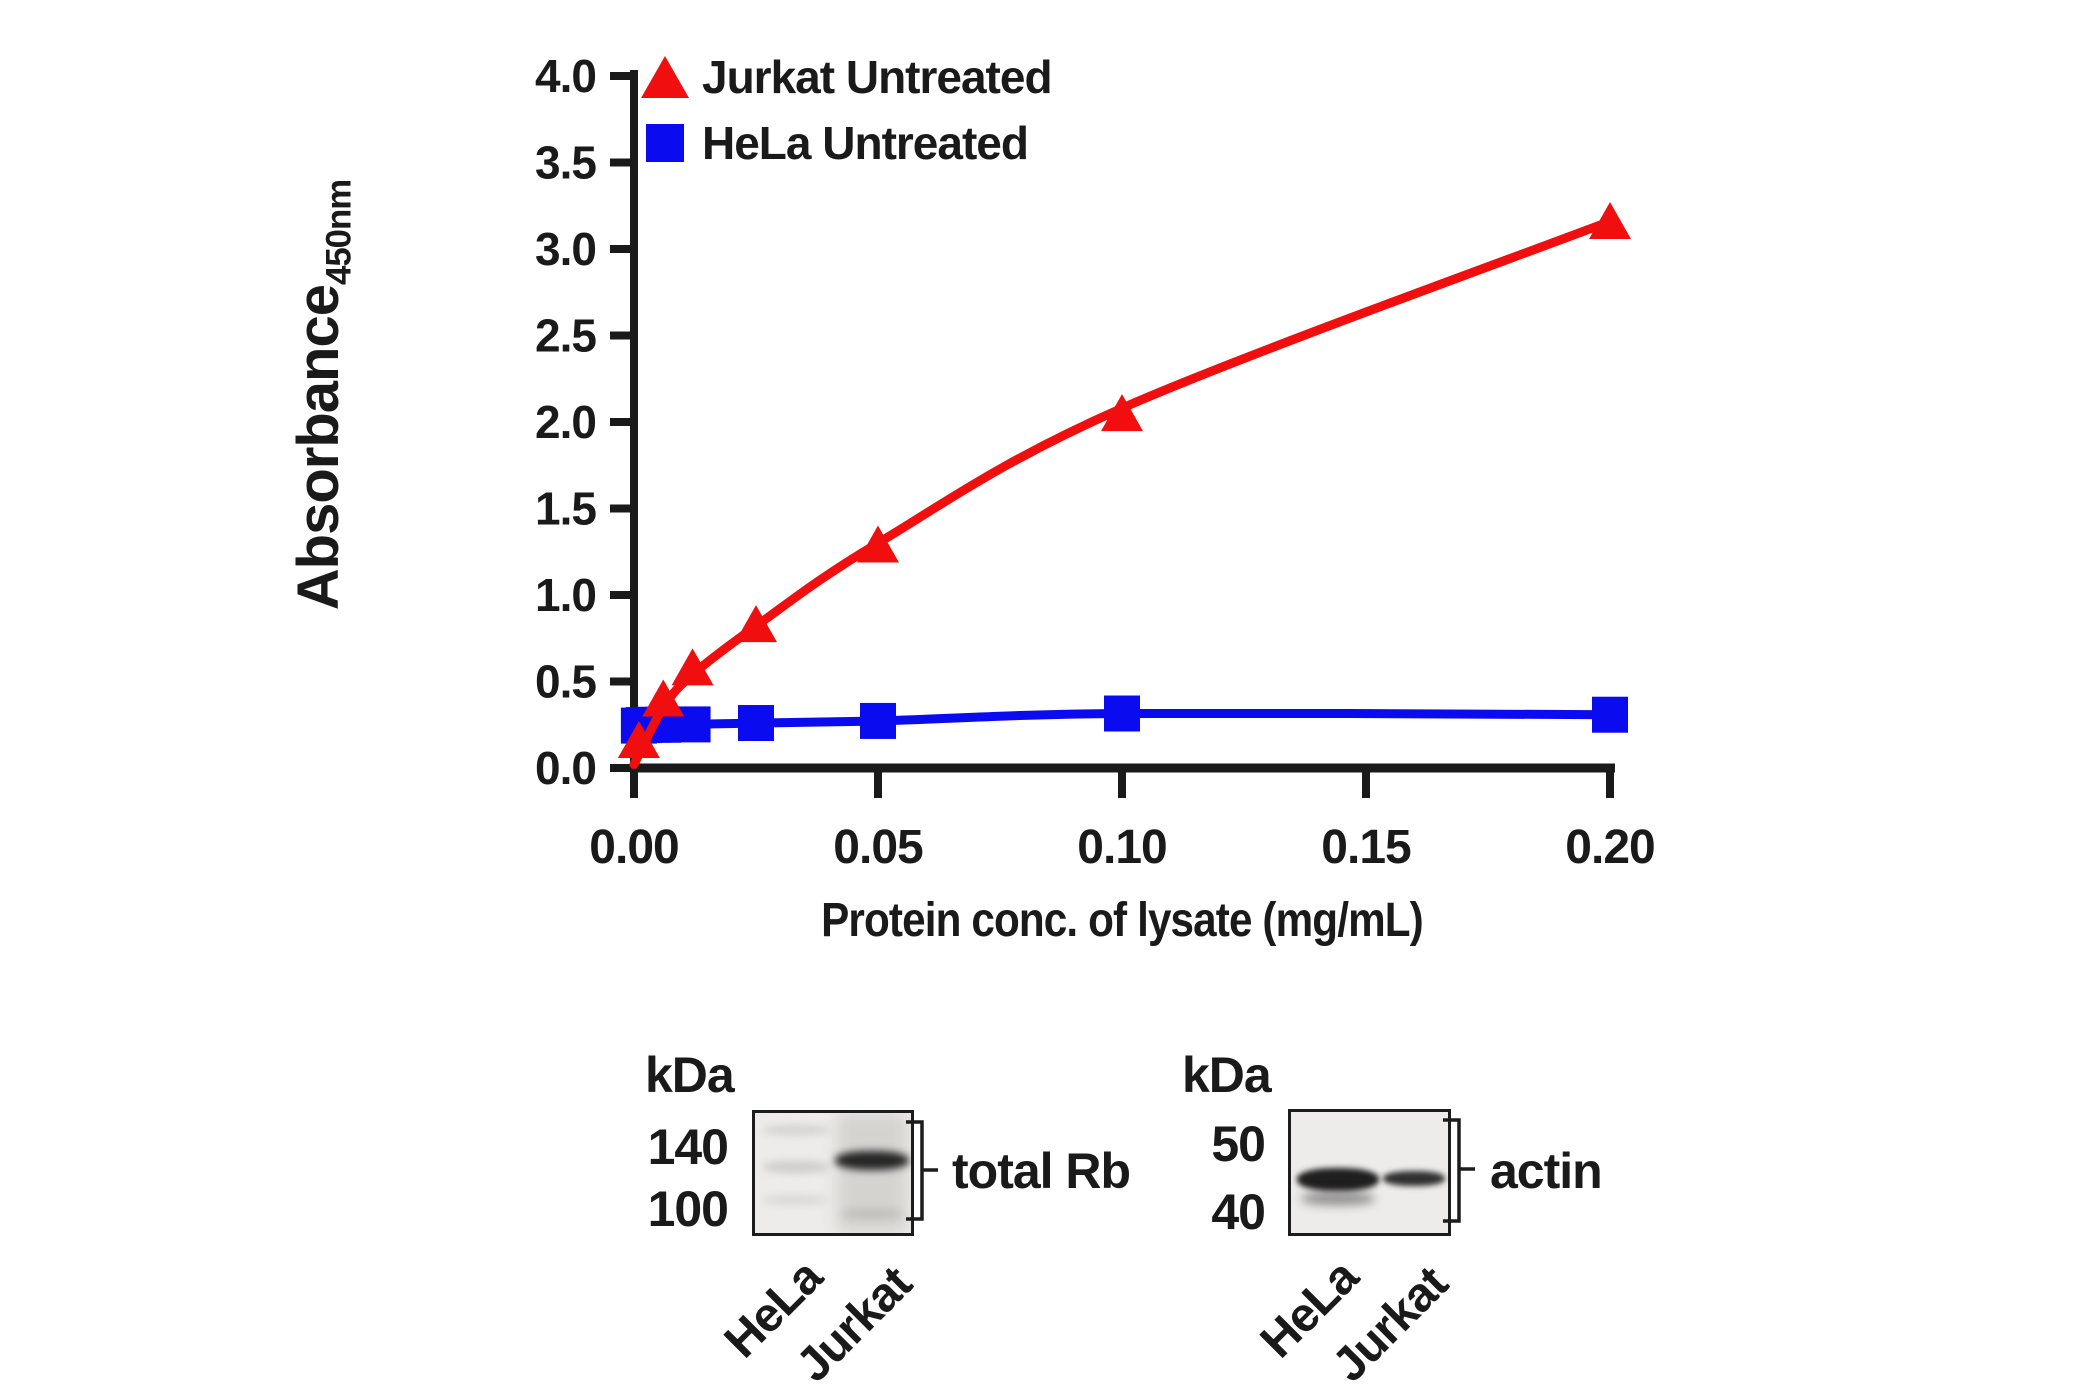 This screenshot has height=1400, width=2080. I want to click on legend-entry-hela: HeLa Untreated, so click(846, 143).